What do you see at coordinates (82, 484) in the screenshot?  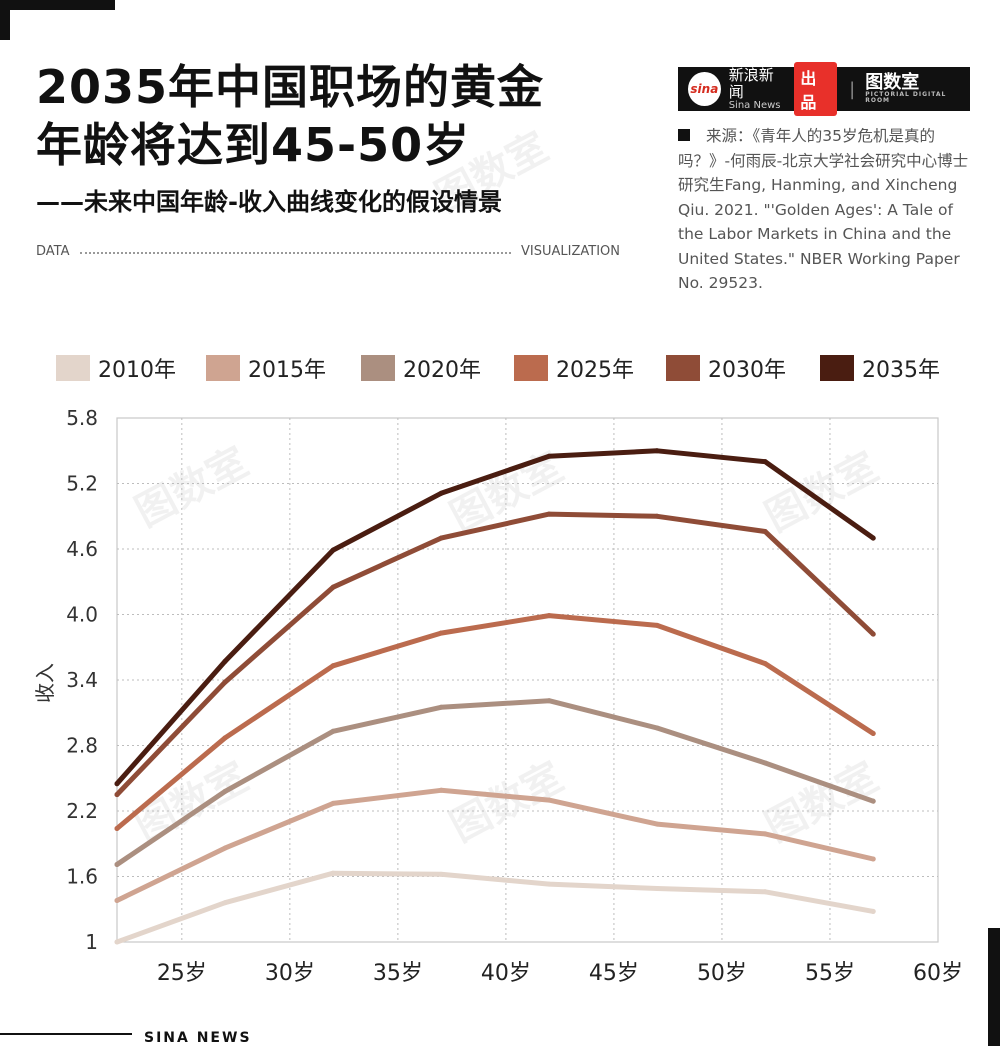 I see `y-tick-label: 5.2` at bounding box center [82, 484].